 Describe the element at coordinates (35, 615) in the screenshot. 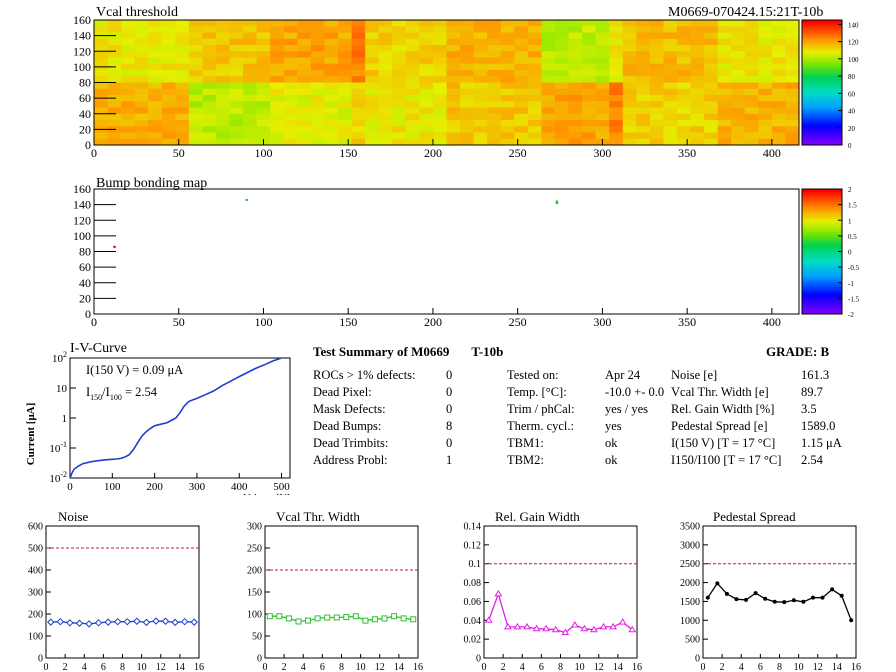

I see `plot-y-tick-label: 200` at that location.